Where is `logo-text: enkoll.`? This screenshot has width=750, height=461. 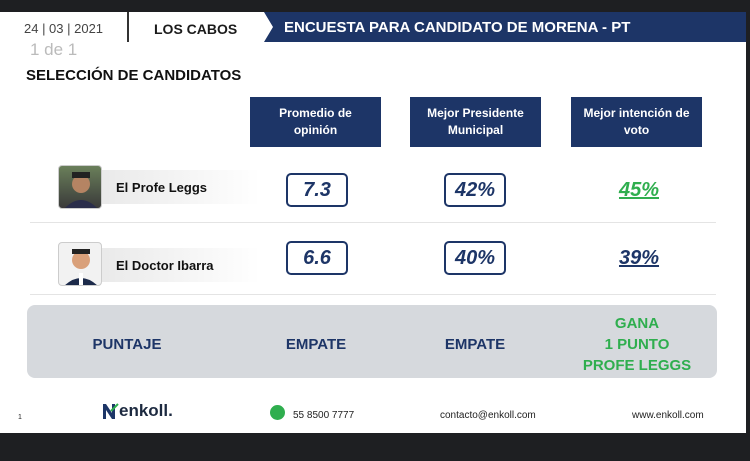
logo-text: enkoll. is located at coordinates (146, 410).